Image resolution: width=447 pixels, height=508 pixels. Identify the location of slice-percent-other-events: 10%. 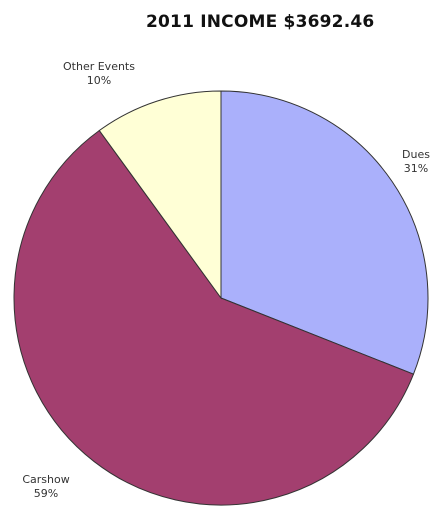
(99, 80).